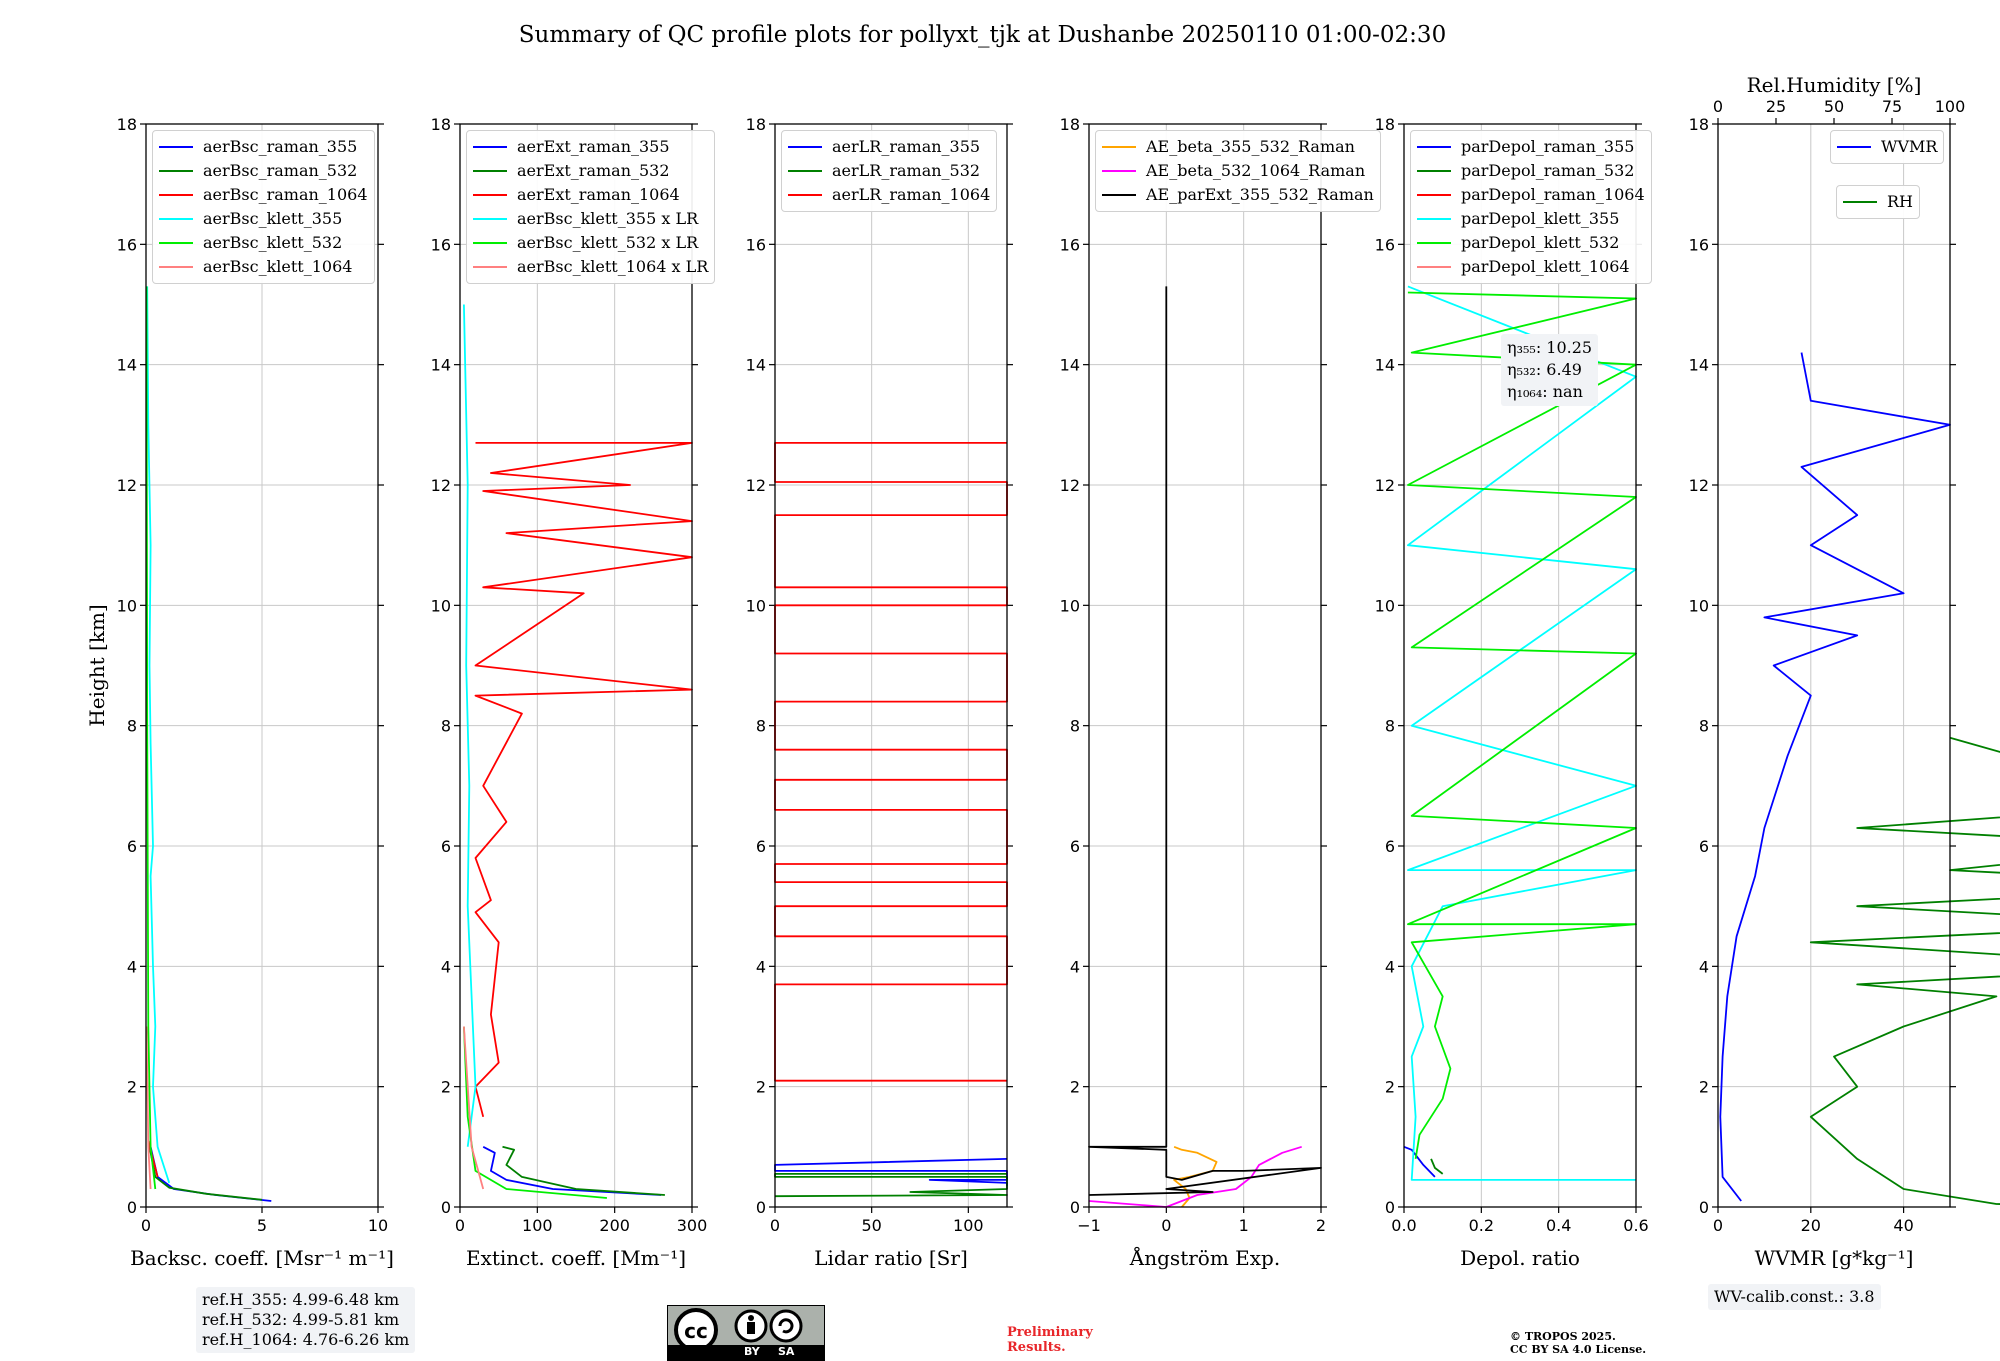 The height and width of the screenshot is (1361, 2000). What do you see at coordinates (1887, 147) in the screenshot?
I see `panel-6-legend-0: WVMR` at bounding box center [1887, 147].